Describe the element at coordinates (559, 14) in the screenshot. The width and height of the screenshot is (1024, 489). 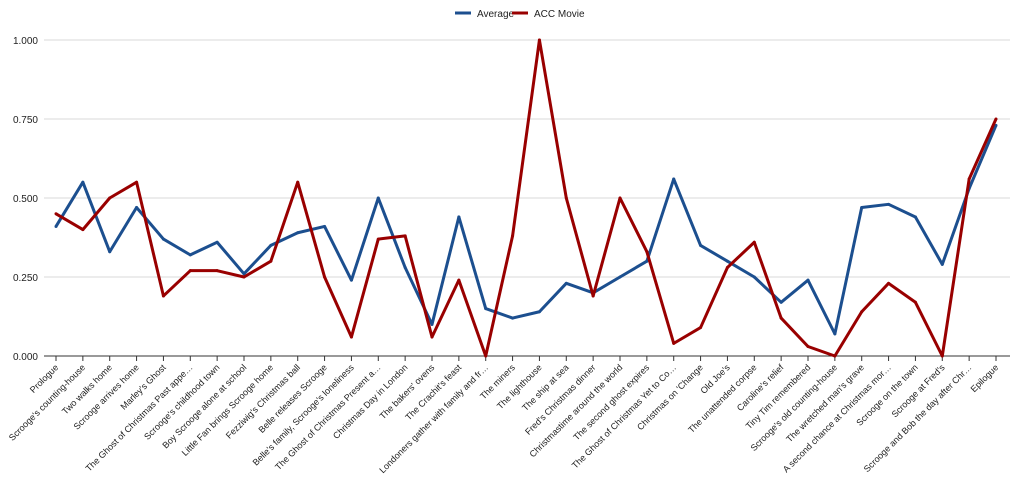
I see `legend-label: ACC Movie` at that location.